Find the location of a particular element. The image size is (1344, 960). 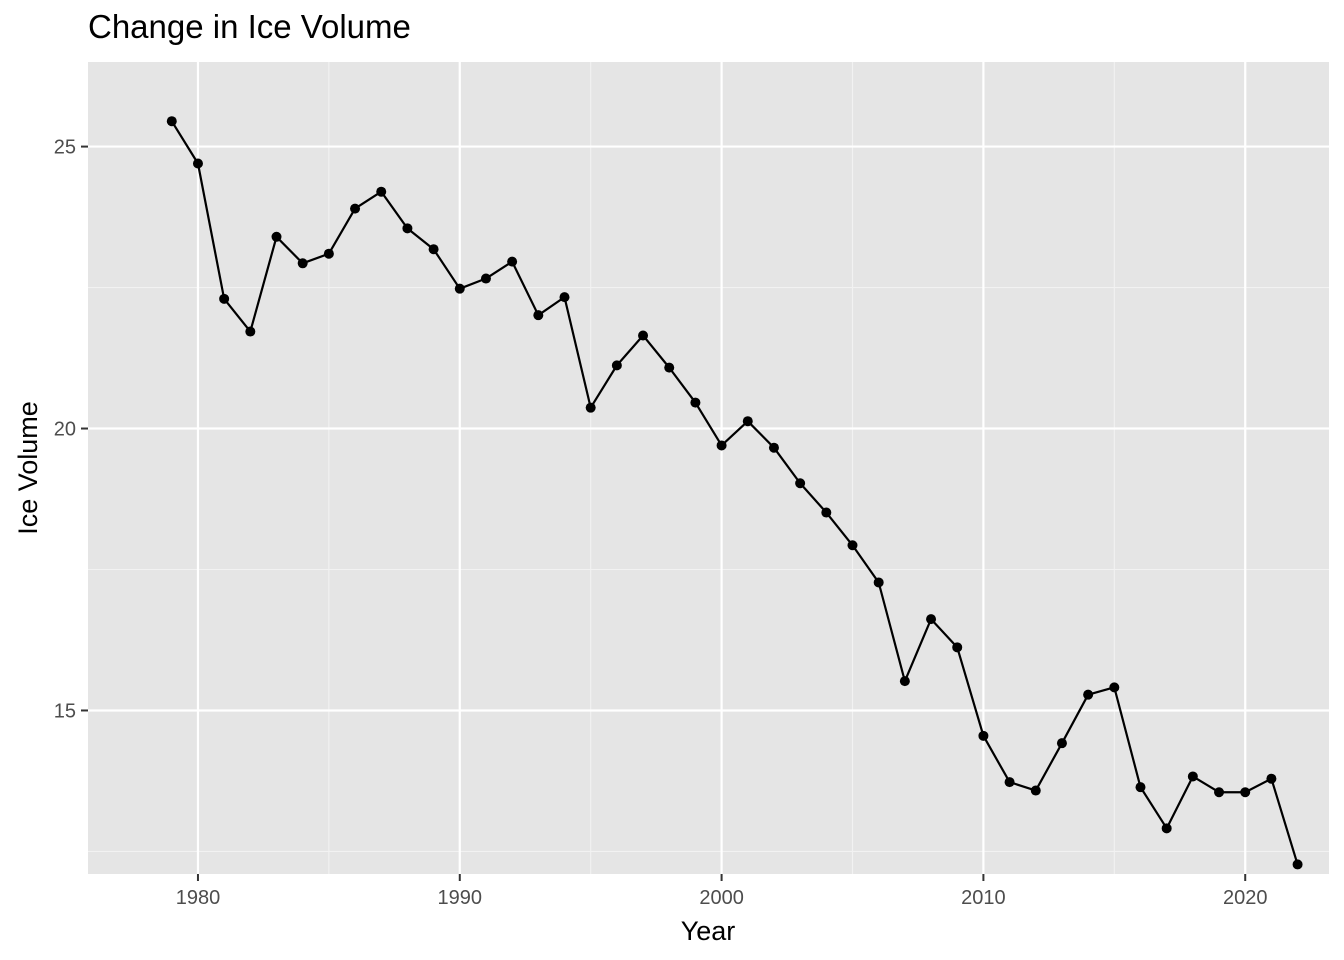

x-tick-label: 1980 is located at coordinates (198, 898).